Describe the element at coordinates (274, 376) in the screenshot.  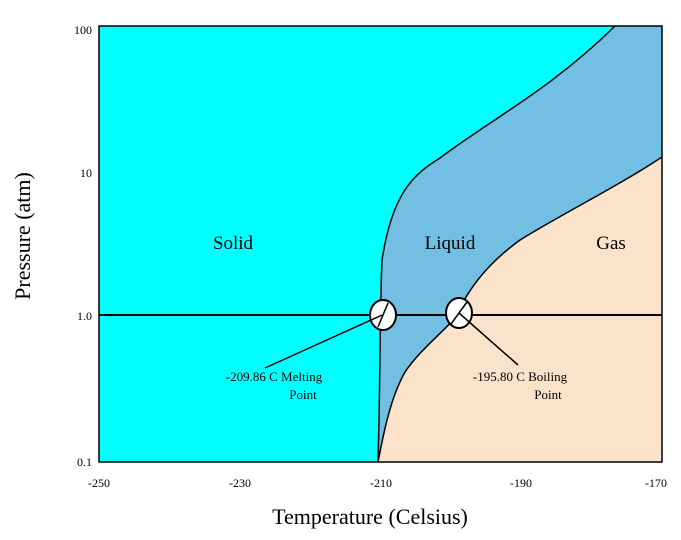
I see `melting-point-label-line1: -209.86 C Melting` at that location.